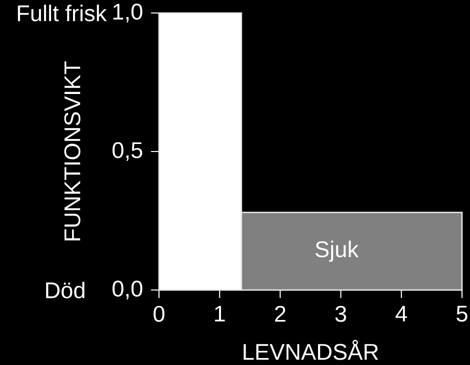 The image size is (470, 365). Describe the element at coordinates (127, 151) in the screenshot. I see `y-tick-label: 0,5` at that location.